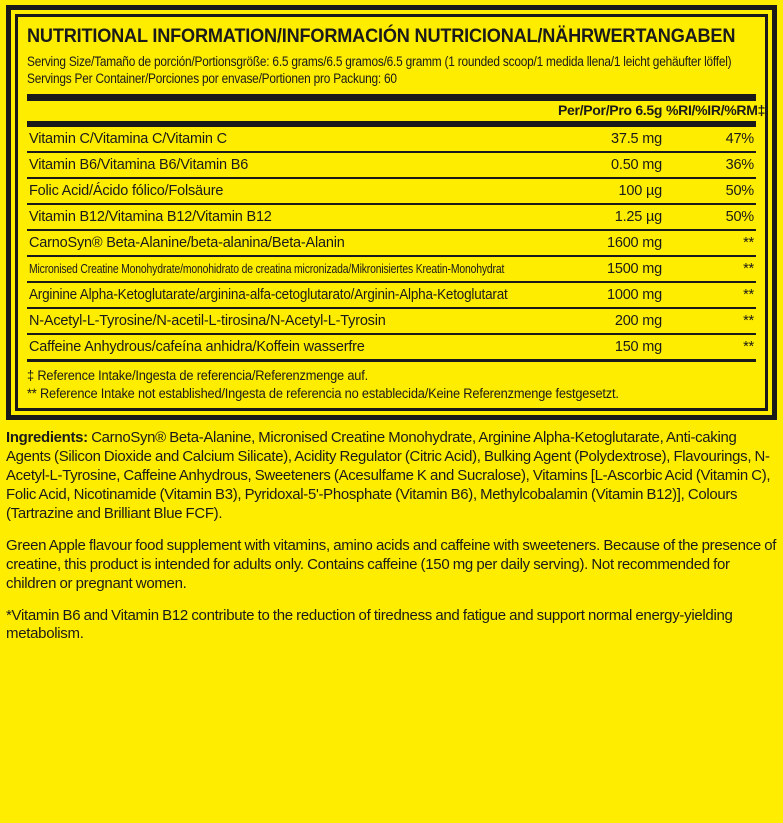 This screenshot has height=823, width=783. What do you see at coordinates (291, 218) in the screenshot?
I see `nutrient-name-cell: Vitamin B12/Vitamina B12/Vitamin B12` at bounding box center [291, 218].